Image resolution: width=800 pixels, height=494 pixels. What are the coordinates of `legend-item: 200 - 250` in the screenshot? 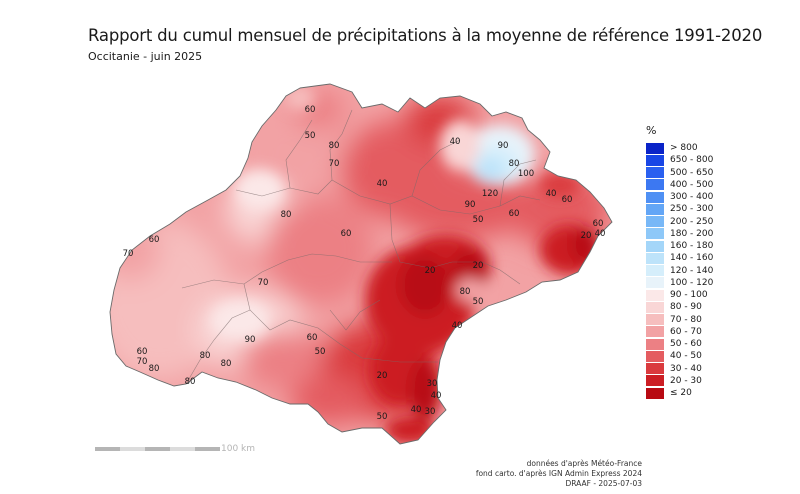 It's located at (701, 222).